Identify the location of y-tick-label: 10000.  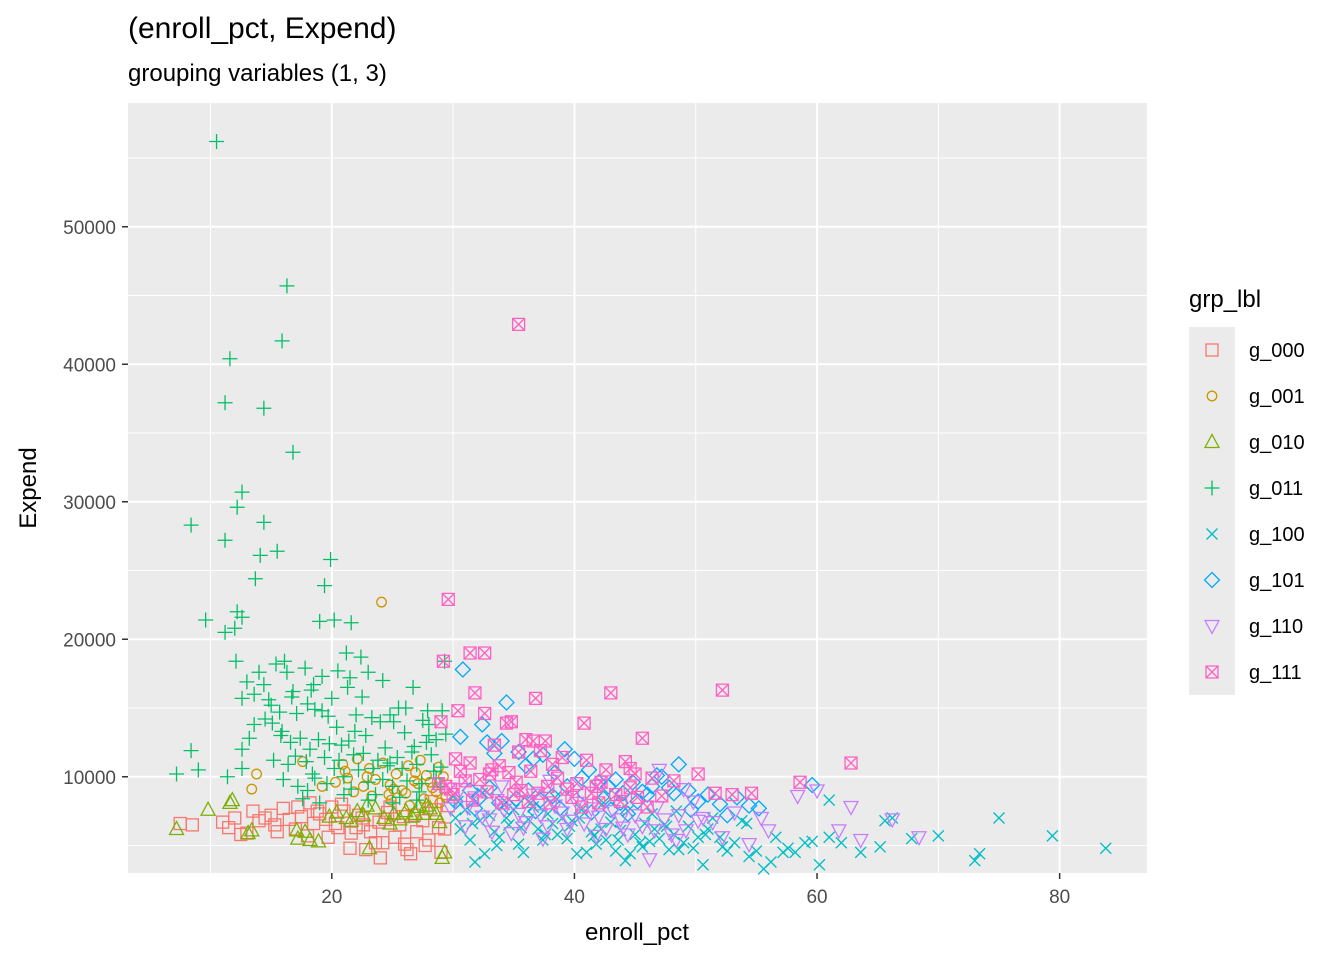
(89, 778).